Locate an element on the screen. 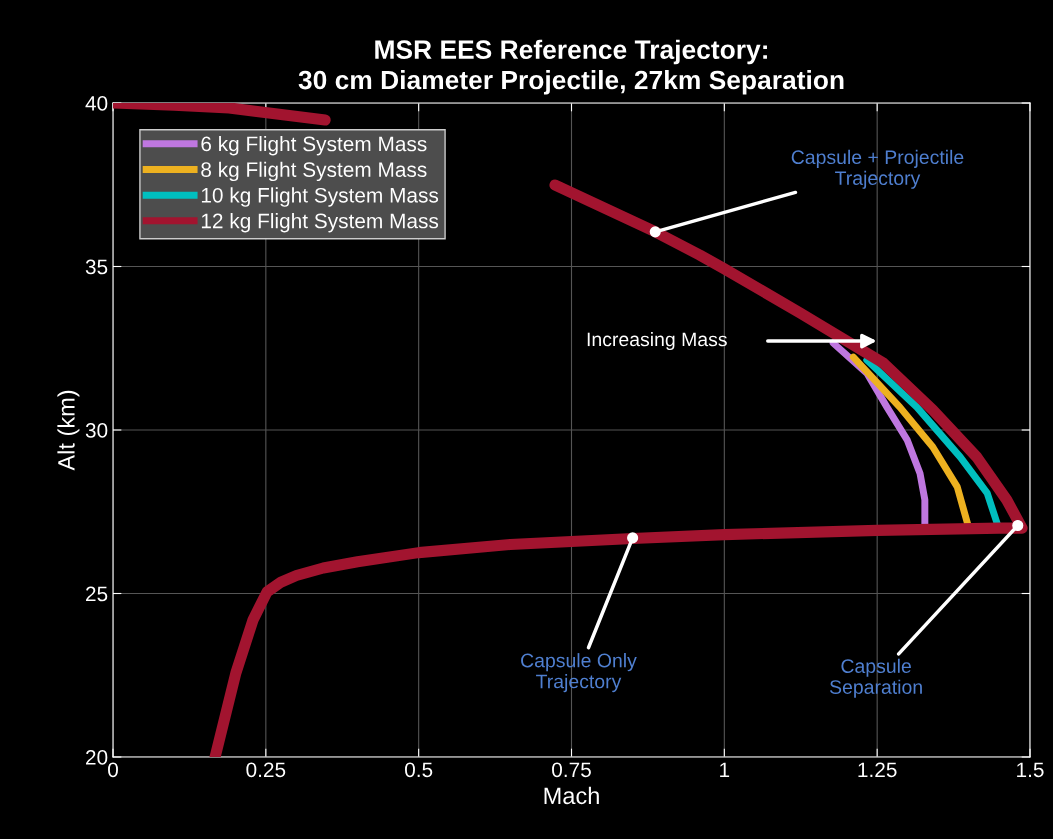  annotation: Capsule Only Trajectory is located at coordinates (579, 673).